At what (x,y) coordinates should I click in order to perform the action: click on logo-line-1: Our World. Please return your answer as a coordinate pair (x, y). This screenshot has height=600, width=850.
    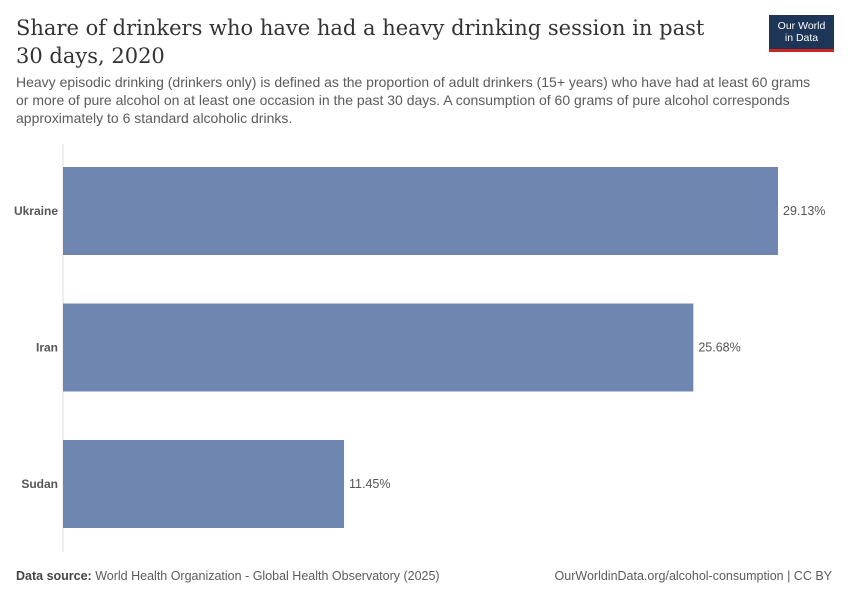
    Looking at the image, I should click on (801, 26).